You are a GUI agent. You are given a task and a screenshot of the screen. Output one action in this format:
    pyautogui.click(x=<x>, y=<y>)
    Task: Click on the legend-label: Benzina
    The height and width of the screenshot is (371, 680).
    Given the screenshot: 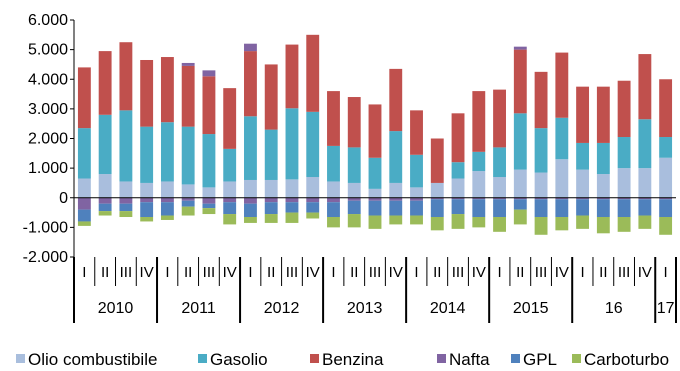 What is the action you would take?
    pyautogui.click(x=353, y=359)
    